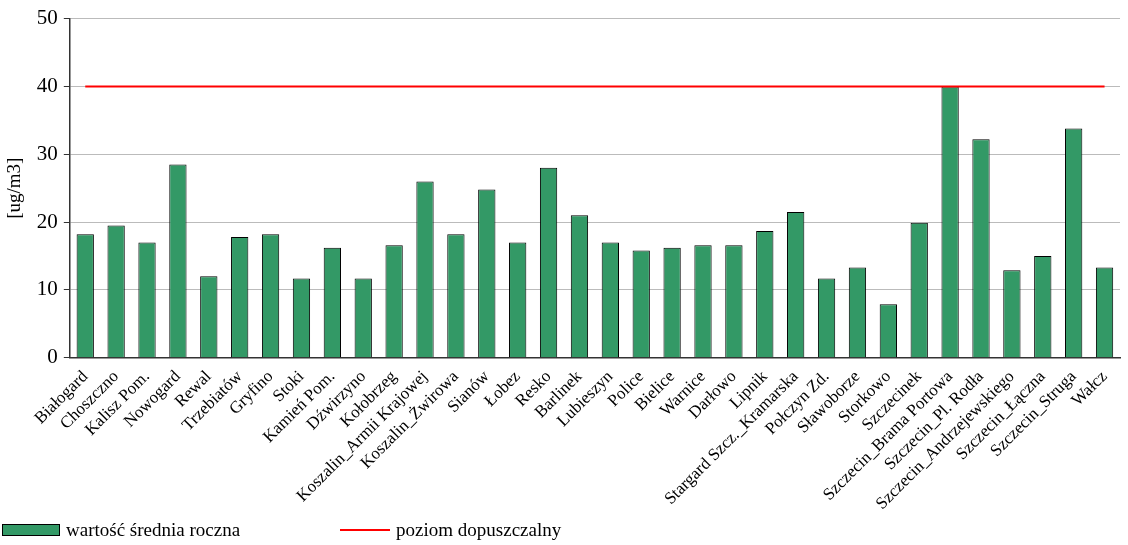 This screenshot has height=545, width=1128. I want to click on y-axis-title: [ug/m3], so click(14, 188).